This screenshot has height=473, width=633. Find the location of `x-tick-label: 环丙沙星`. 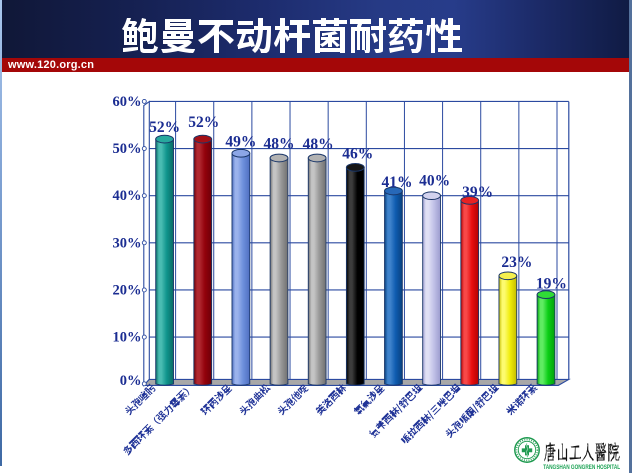

x-tick-label: 环丙沙星 is located at coordinates (216, 400).